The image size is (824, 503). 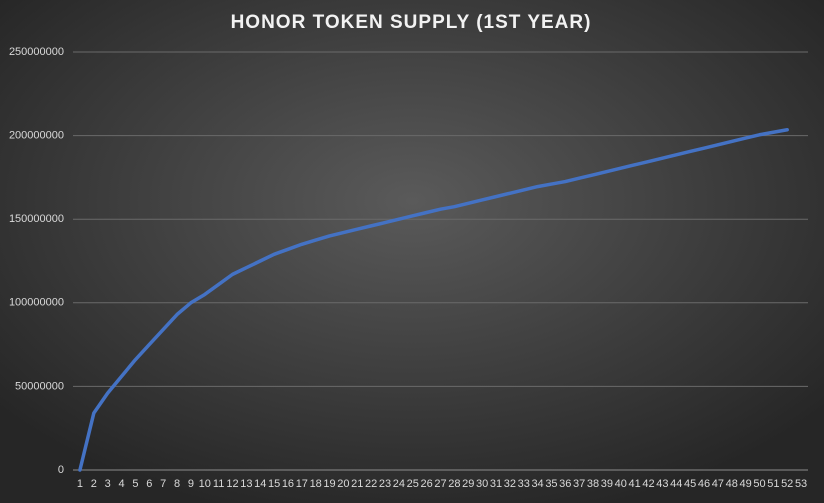 What do you see at coordinates (36, 52) in the screenshot?
I see `y-tick-label: 250000000` at bounding box center [36, 52].